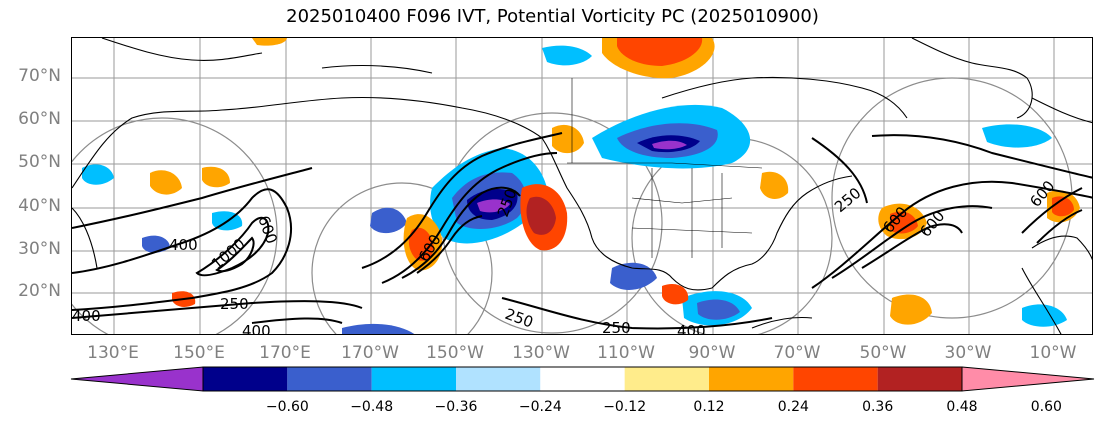 This screenshot has width=1105, height=429. What do you see at coordinates (541, 353) in the screenshot?
I see `lon-label: 130°W` at bounding box center [541, 353].